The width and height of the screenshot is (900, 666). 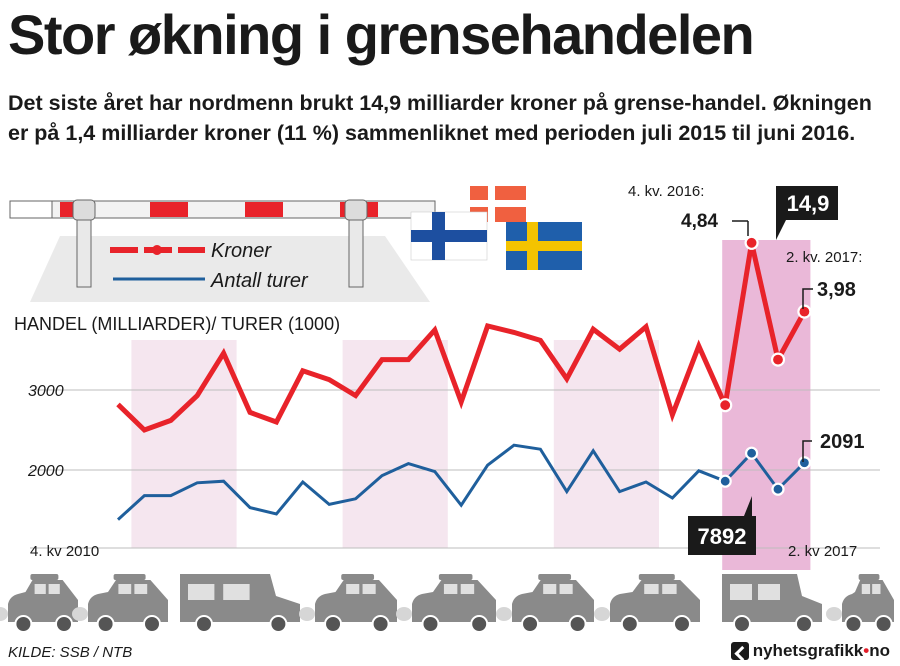 I want to click on turer-line, so click(x=421, y=482).